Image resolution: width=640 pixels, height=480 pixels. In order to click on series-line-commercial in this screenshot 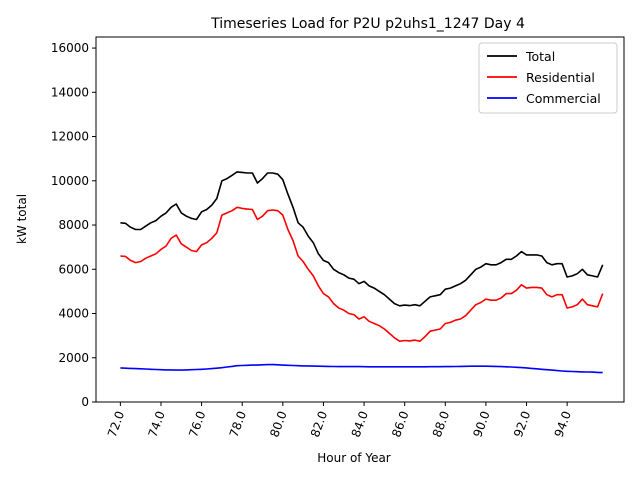, I will do `click(361, 368)`.